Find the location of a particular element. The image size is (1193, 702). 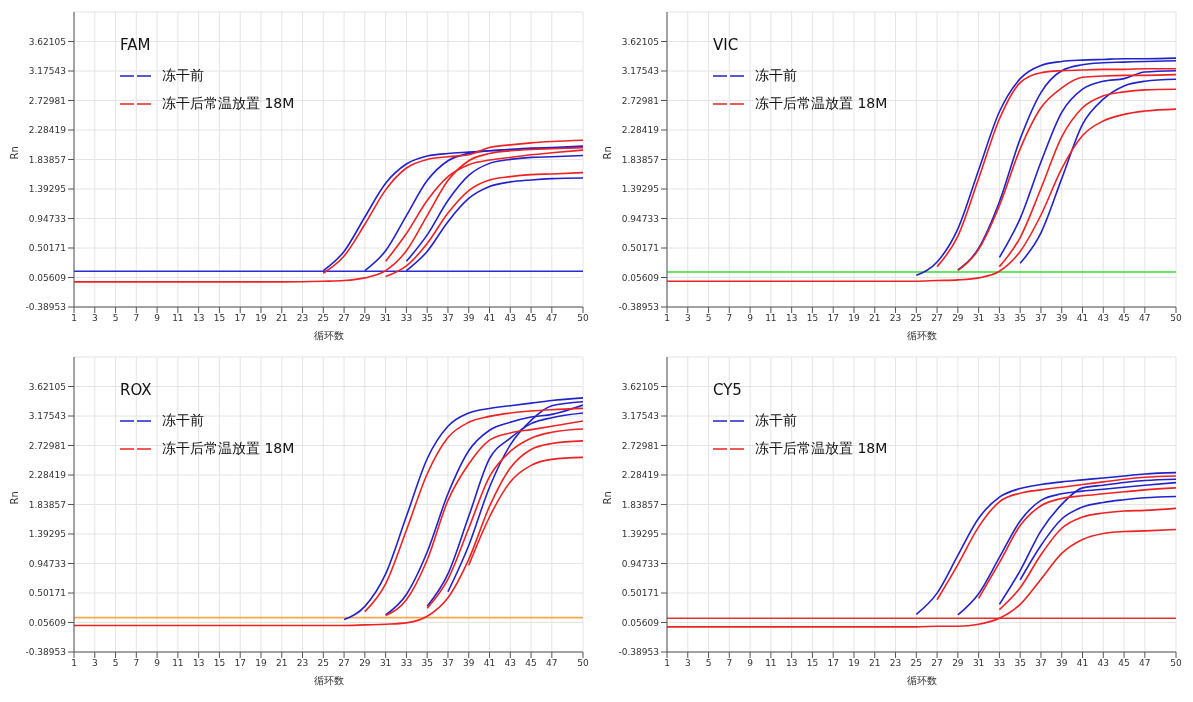

x-tick-label: 27 is located at coordinates (937, 663).